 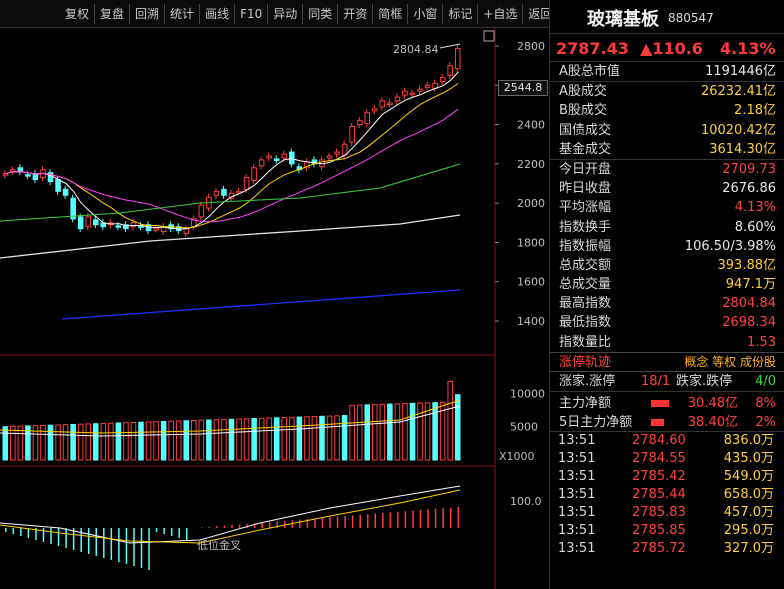 I want to click on flow-value: 38.40亿, so click(x=712, y=422).